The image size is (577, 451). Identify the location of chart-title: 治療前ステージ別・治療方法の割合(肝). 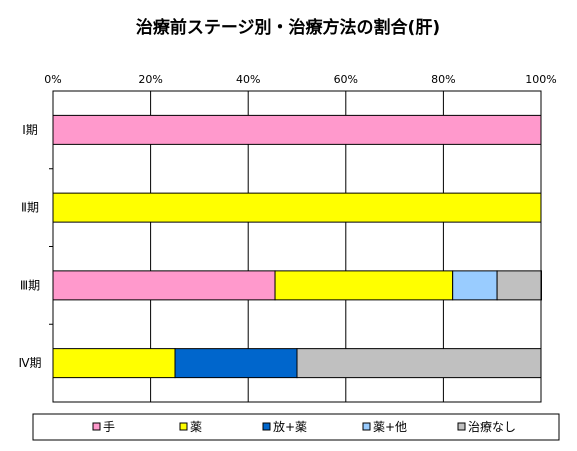
(288, 27).